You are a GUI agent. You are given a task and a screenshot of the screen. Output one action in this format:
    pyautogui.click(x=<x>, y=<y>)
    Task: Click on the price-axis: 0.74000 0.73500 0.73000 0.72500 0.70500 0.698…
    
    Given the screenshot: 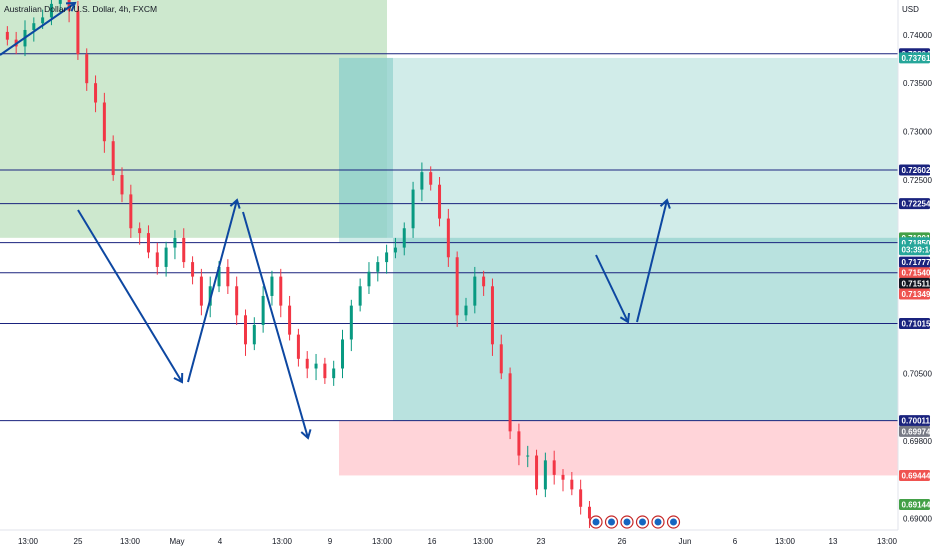 What is the action you would take?
    pyautogui.click(x=917, y=277)
    